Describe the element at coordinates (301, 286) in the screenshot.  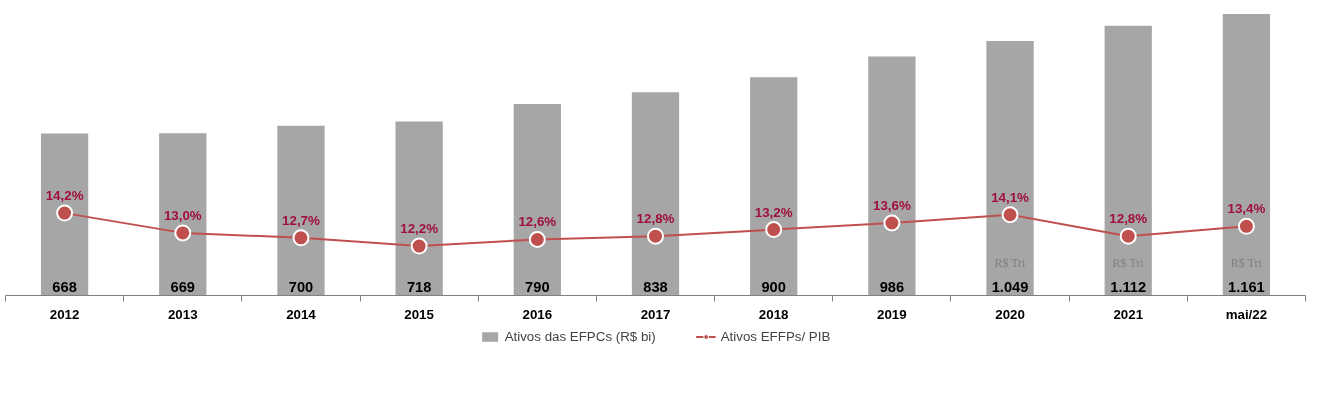
I see `data-label: 700` at that location.